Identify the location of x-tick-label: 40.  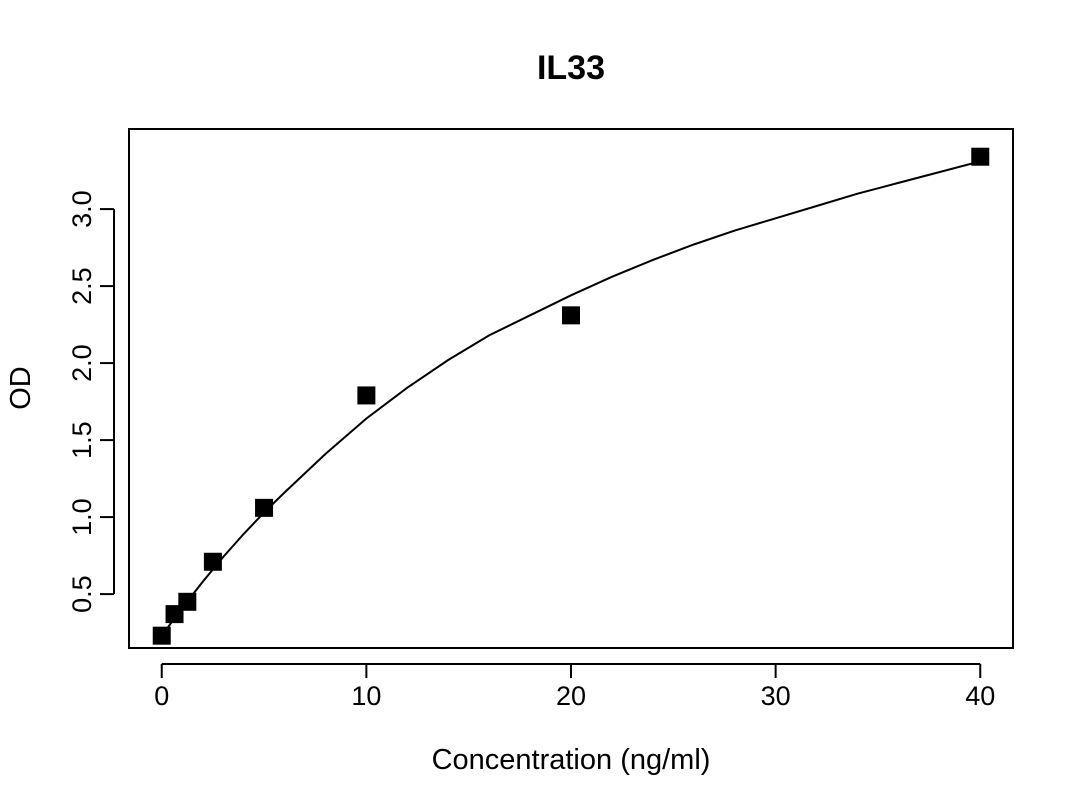
(980, 696).